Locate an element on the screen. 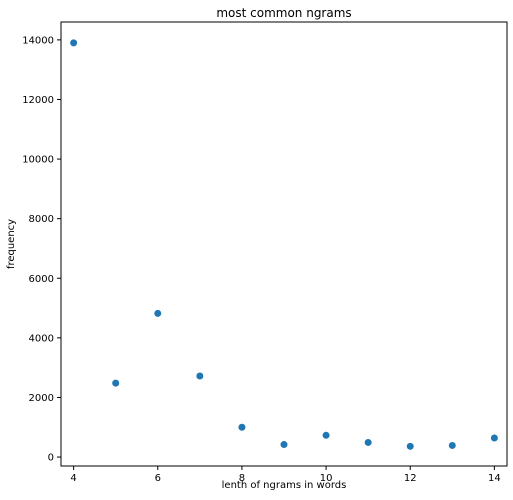 The image size is (513, 500). x-tick-label: 4 is located at coordinates (73, 478).